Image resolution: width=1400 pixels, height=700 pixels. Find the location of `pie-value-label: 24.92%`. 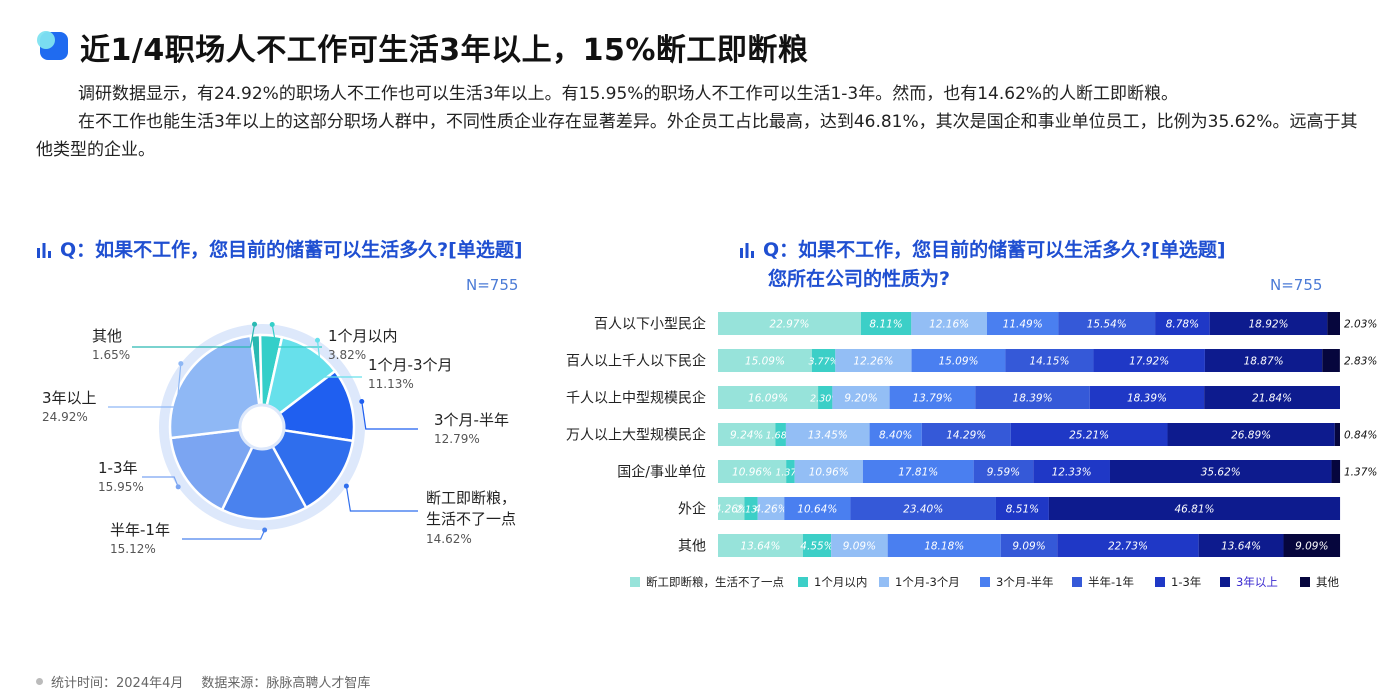

pie-value-label: 24.92% is located at coordinates (65, 417).